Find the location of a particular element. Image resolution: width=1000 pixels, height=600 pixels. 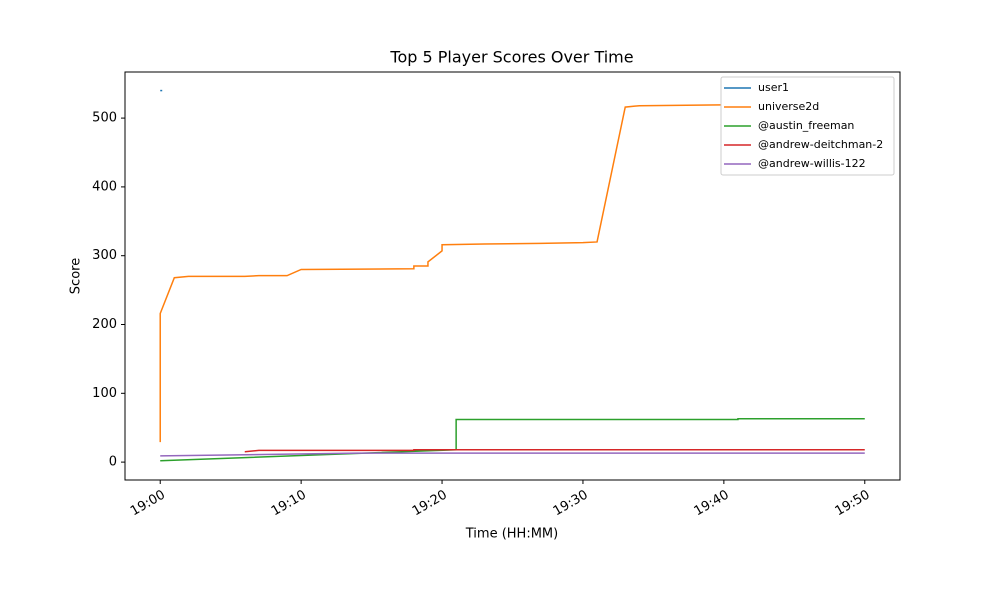

y-tick-label: 0 is located at coordinates (113, 462).